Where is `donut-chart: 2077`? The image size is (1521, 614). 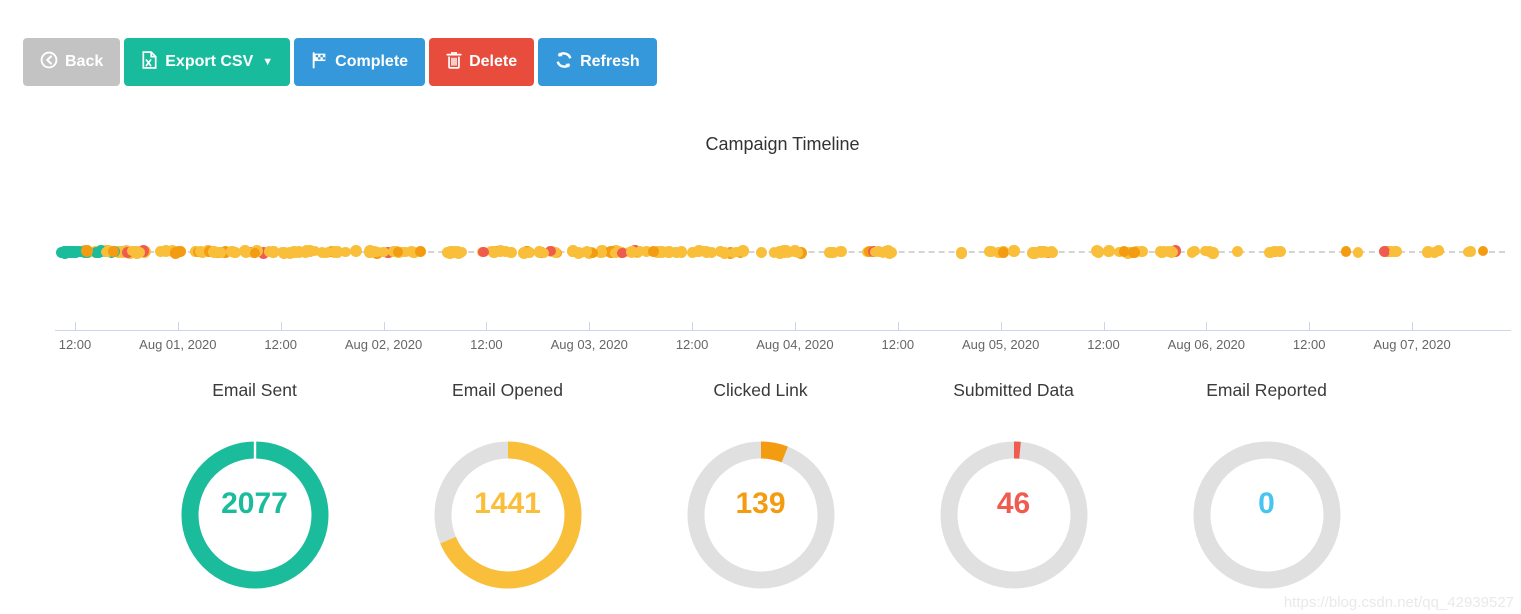 donut-chart: 2077 is located at coordinates (255, 515).